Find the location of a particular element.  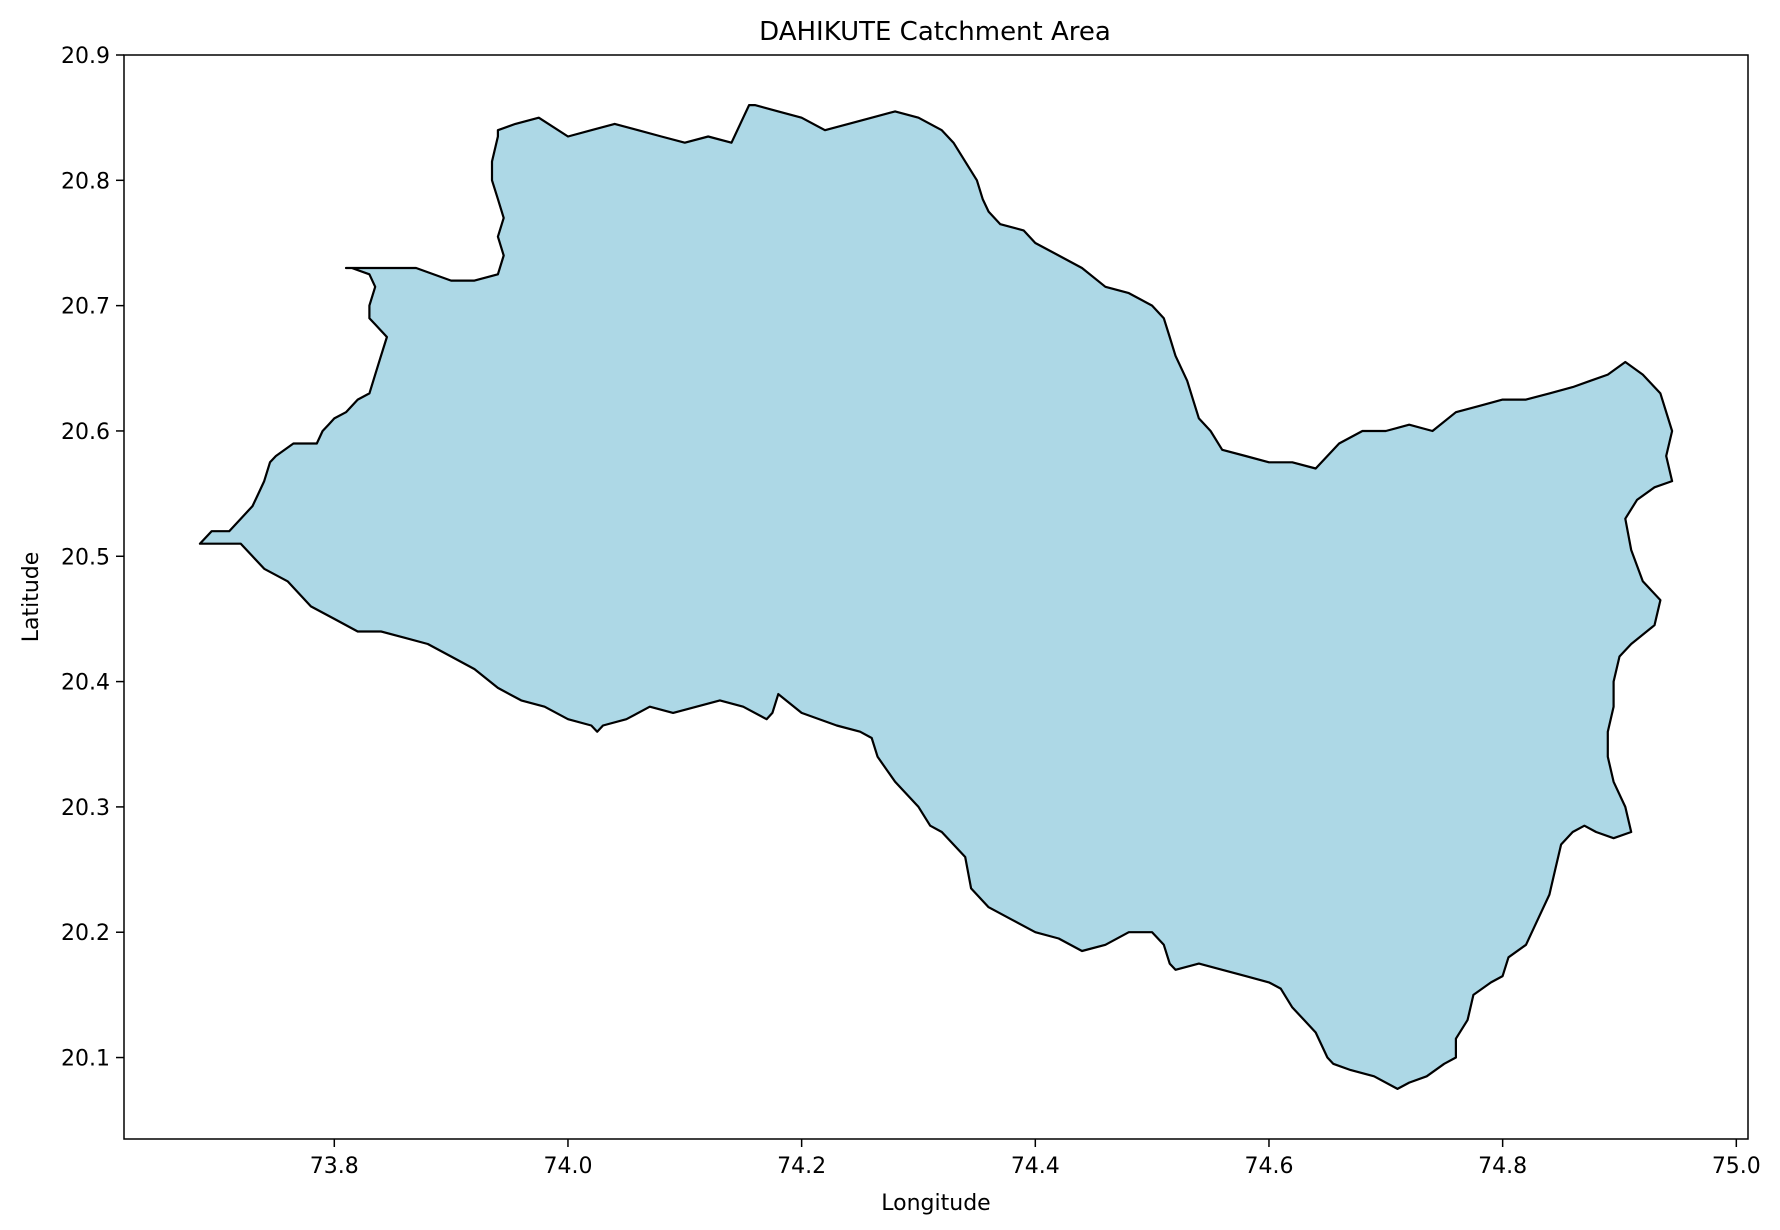

y-tick-label: 20.1 is located at coordinates (85, 1059).